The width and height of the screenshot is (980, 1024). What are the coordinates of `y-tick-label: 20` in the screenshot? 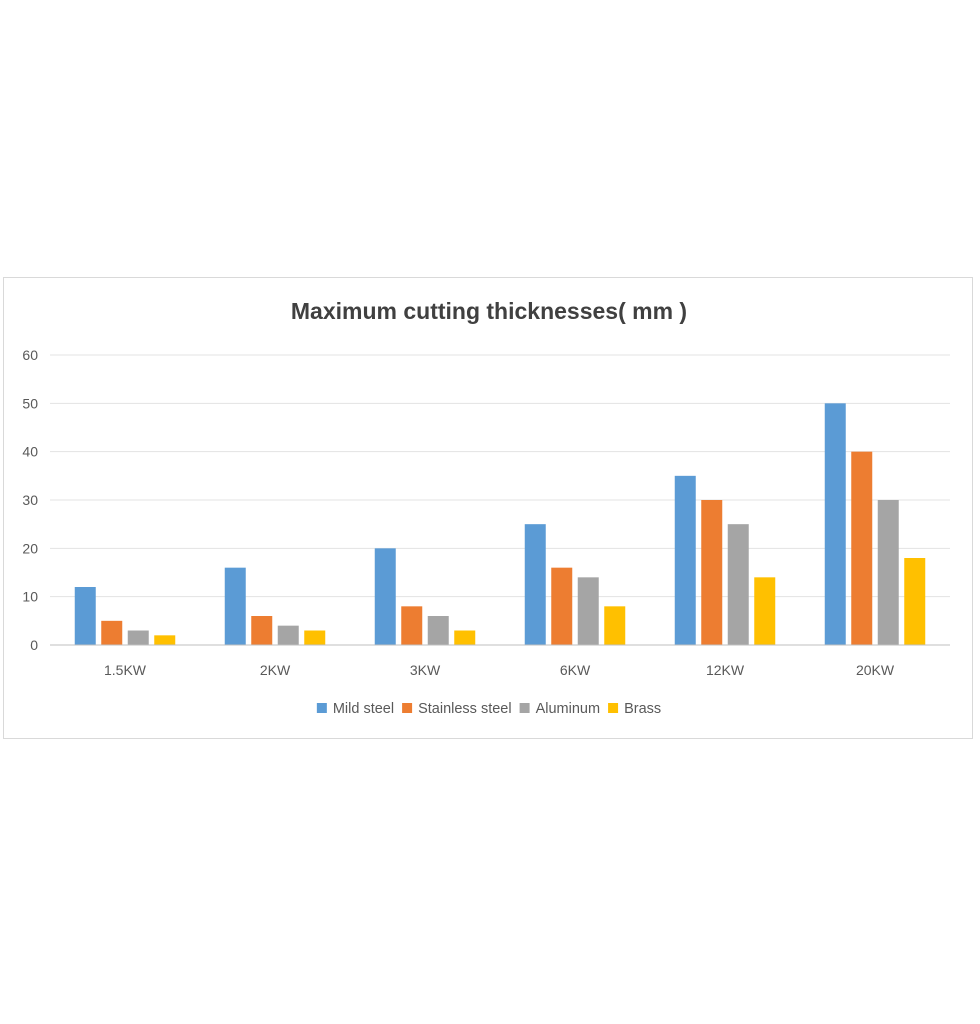 It's located at (30, 548).